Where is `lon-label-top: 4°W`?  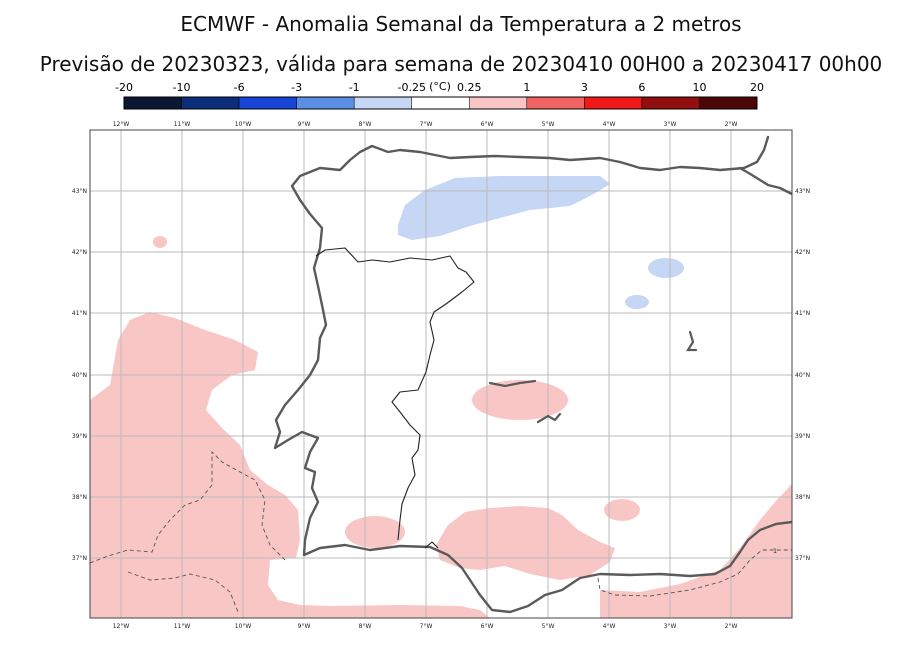 lon-label-top: 4°W is located at coordinates (609, 124).